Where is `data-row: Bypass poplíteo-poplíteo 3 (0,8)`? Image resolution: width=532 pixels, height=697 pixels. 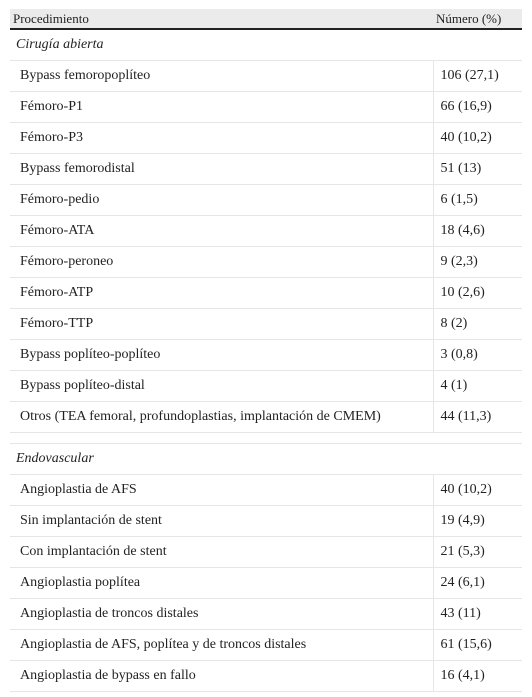
data-row: Bypass poplíteo-poplíteo 3 (0,8) is located at coordinates (266, 355).